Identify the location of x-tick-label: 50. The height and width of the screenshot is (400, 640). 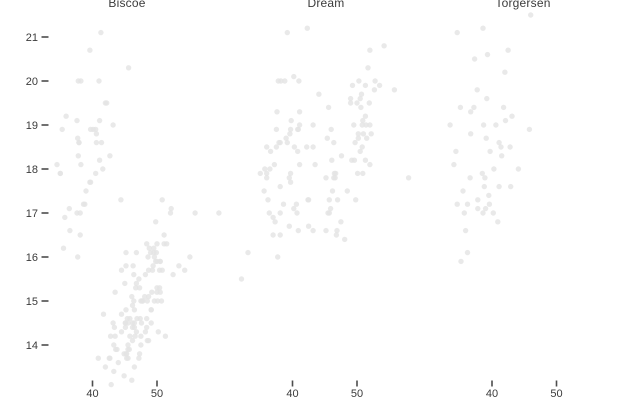
(556, 394).